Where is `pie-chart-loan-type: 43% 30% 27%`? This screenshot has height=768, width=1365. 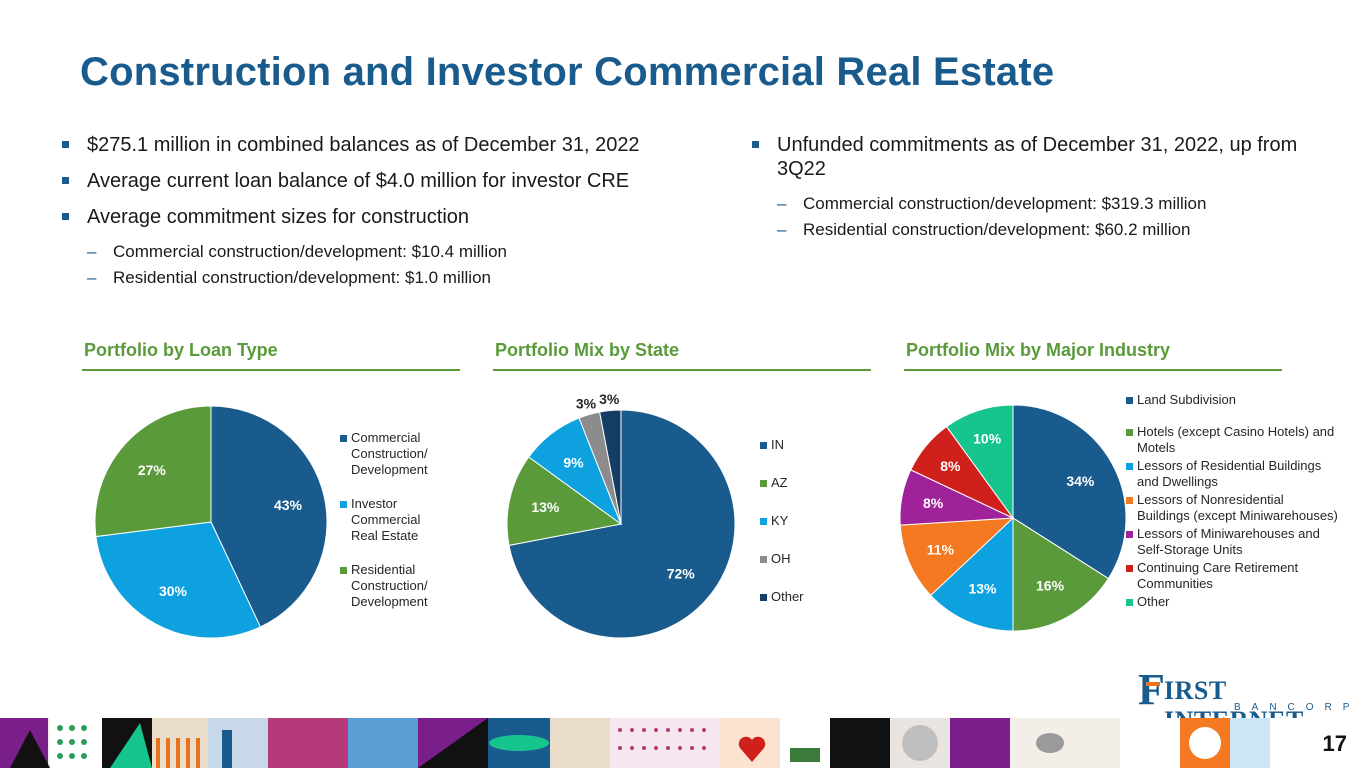 pie-chart-loan-type: 43% 30% 27% is located at coordinates (211, 522).